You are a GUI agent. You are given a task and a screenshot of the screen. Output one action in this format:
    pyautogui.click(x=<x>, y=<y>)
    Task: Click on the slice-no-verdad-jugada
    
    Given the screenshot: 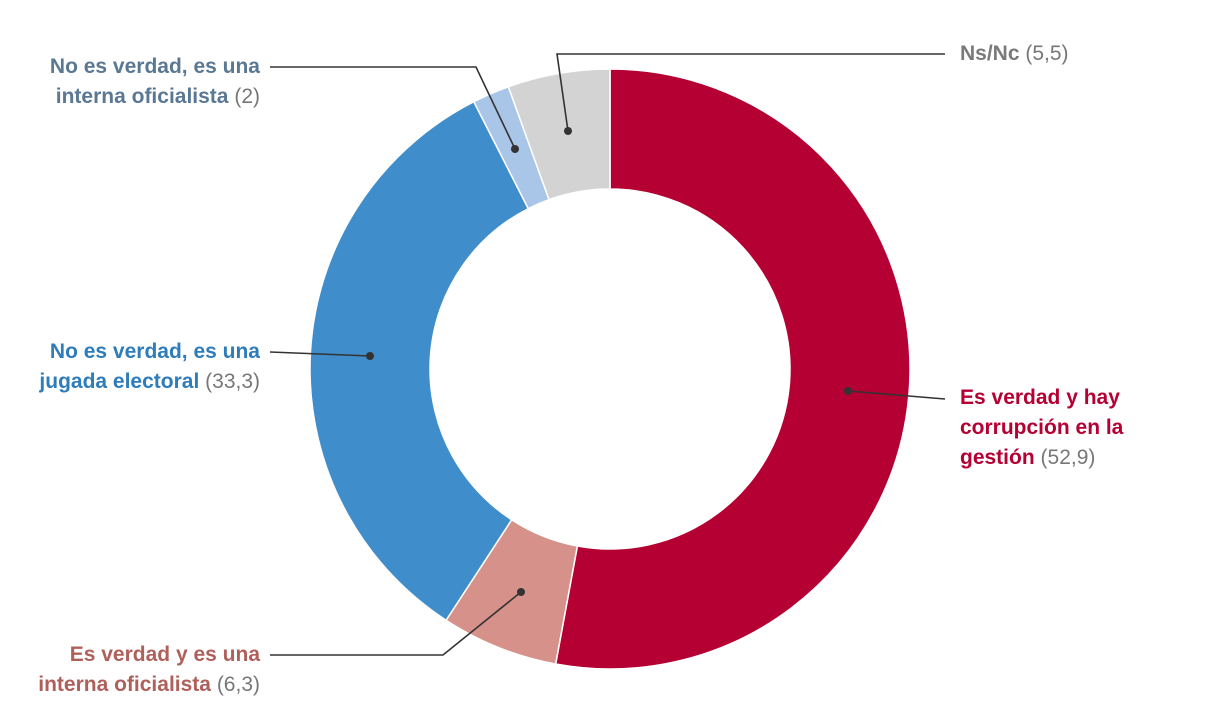 What is the action you would take?
    pyautogui.click(x=419, y=361)
    